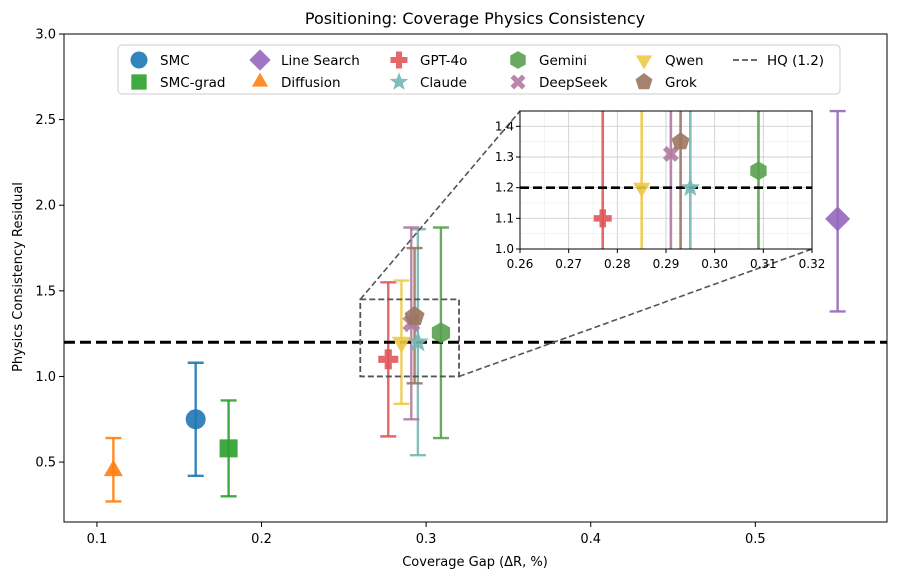 This screenshot has height=578, width=897. I want to click on y-tick-label: 2.5, so click(45, 120).